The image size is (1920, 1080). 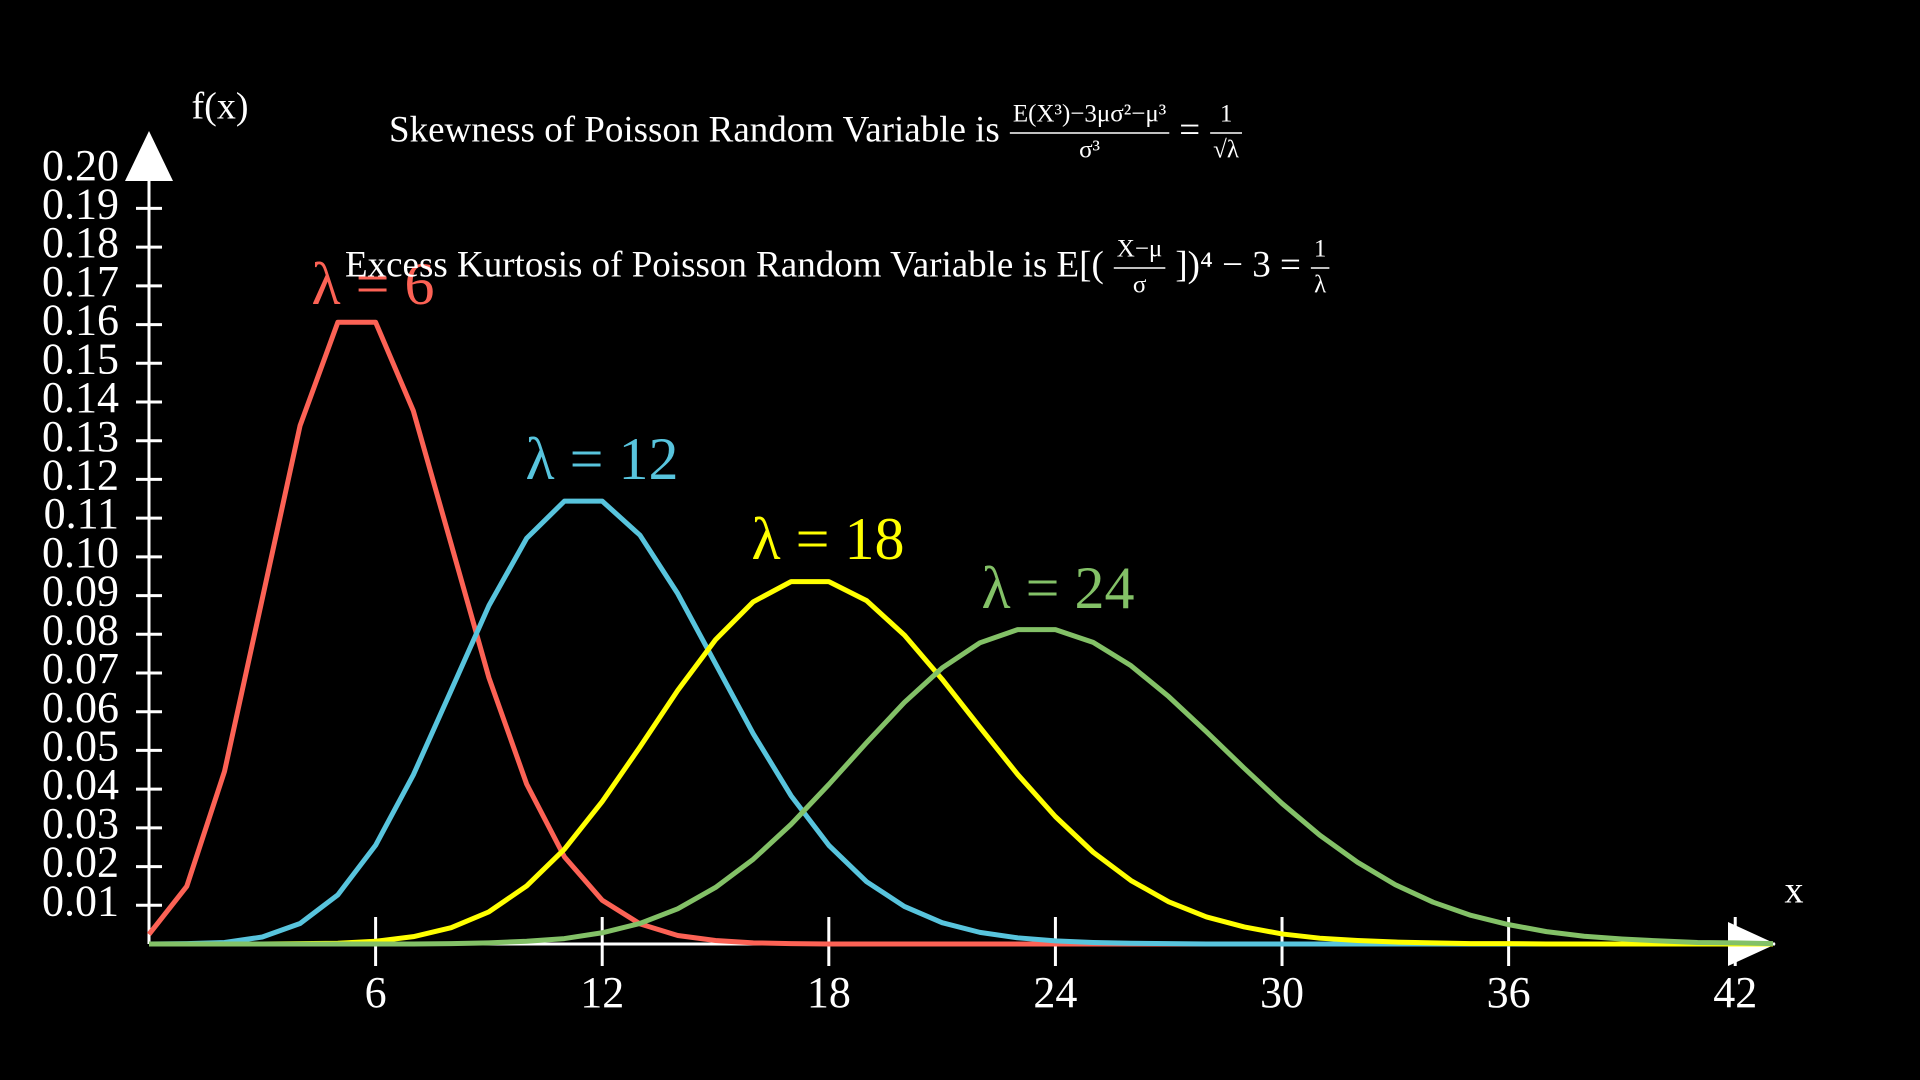 What do you see at coordinates (80, 475) in the screenshot?
I see `y-tick-label: 0.12` at bounding box center [80, 475].